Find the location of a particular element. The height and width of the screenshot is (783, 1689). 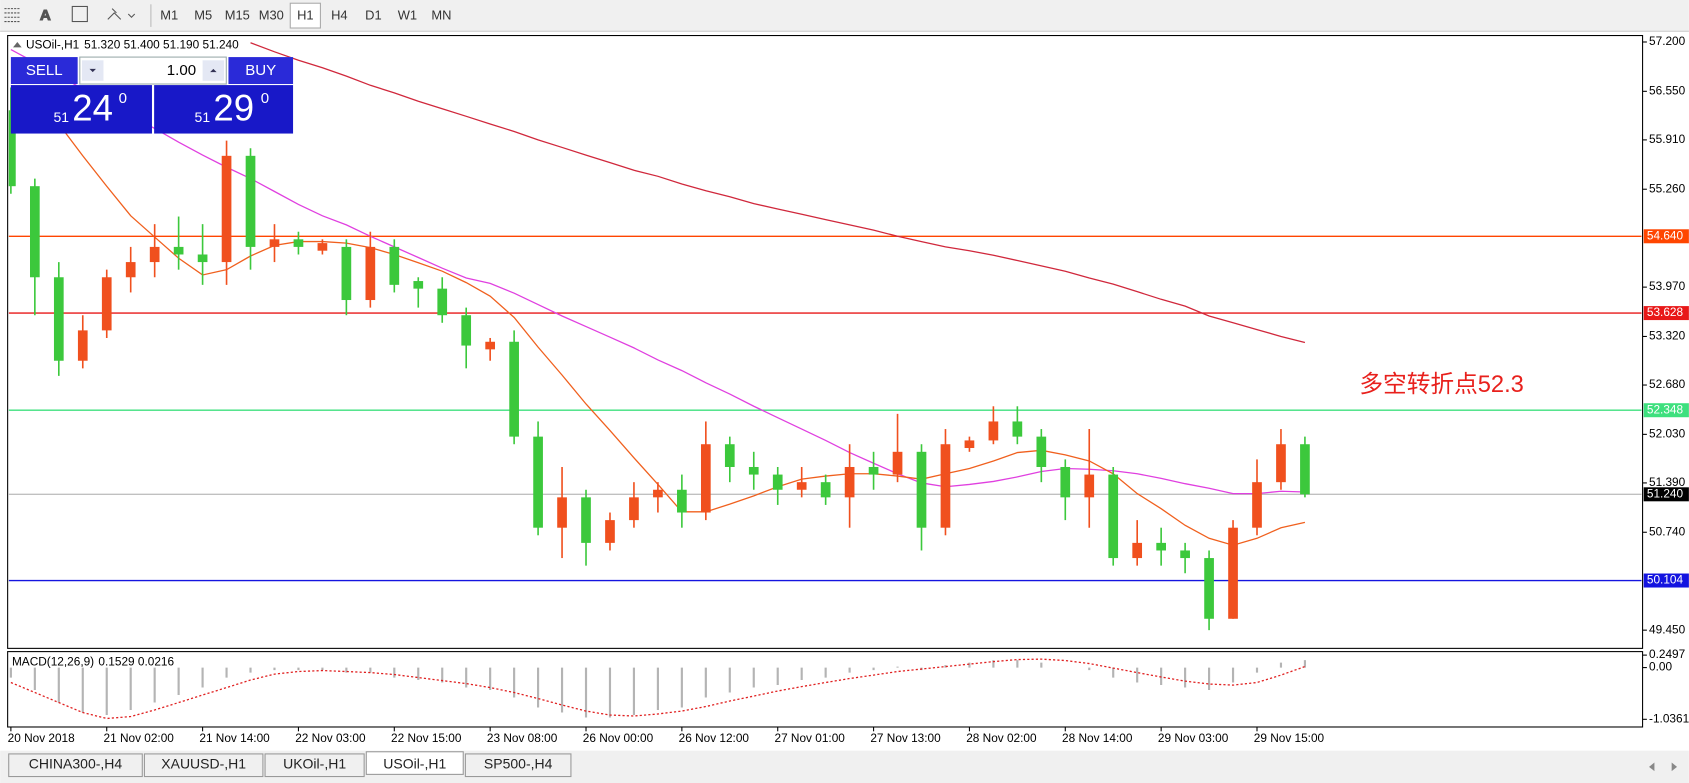

level-label: 50.104 is located at coordinates (1665, 580).